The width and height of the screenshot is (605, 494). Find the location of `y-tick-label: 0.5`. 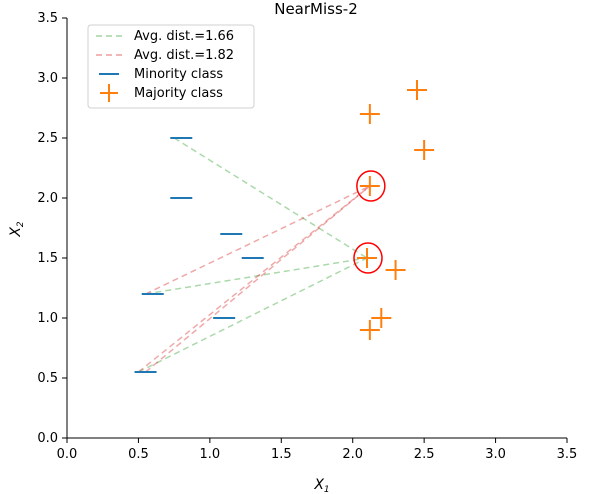

y-tick-label: 0.5 is located at coordinates (47, 378).